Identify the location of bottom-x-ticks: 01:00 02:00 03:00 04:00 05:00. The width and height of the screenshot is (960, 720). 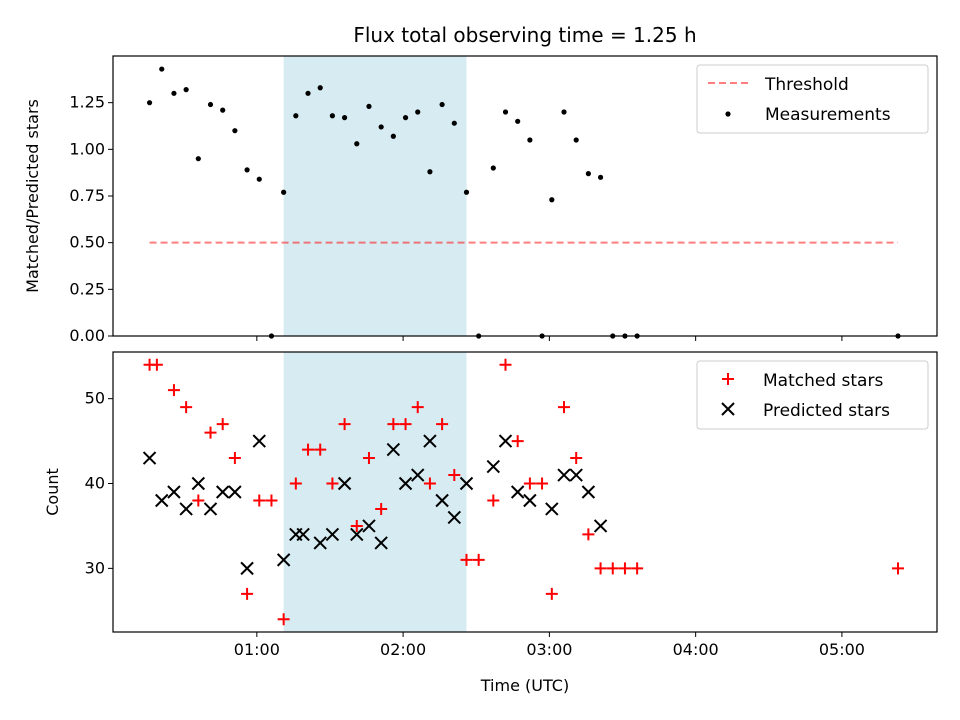
(549, 645).